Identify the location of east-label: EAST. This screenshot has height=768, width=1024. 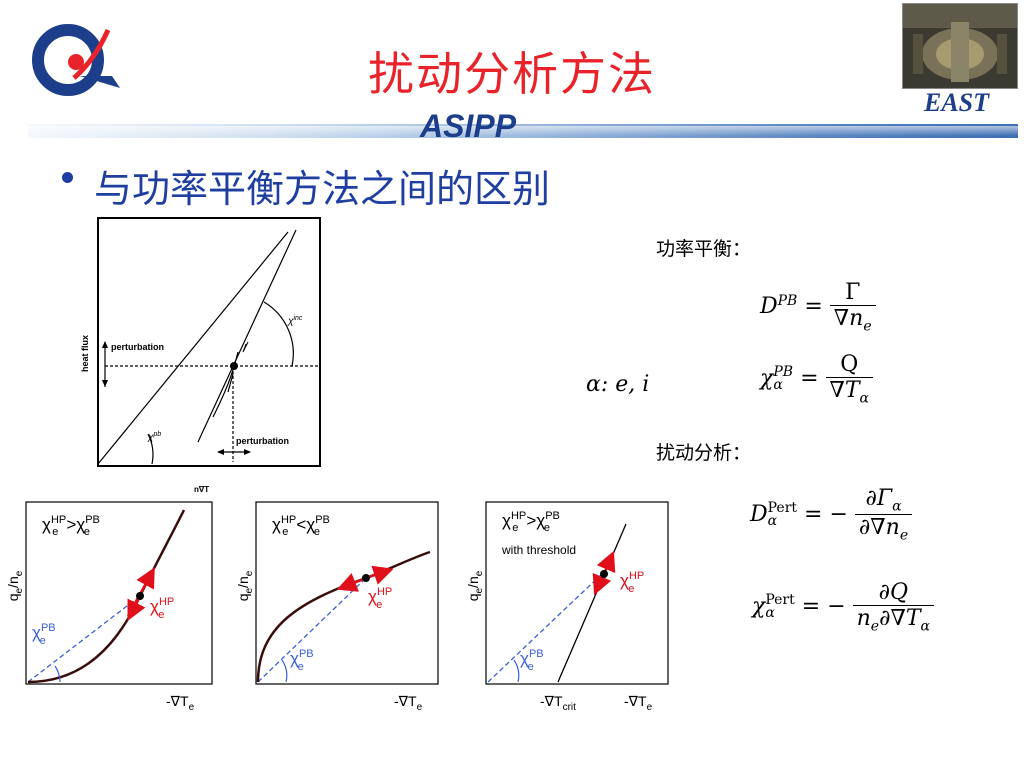
(957, 102).